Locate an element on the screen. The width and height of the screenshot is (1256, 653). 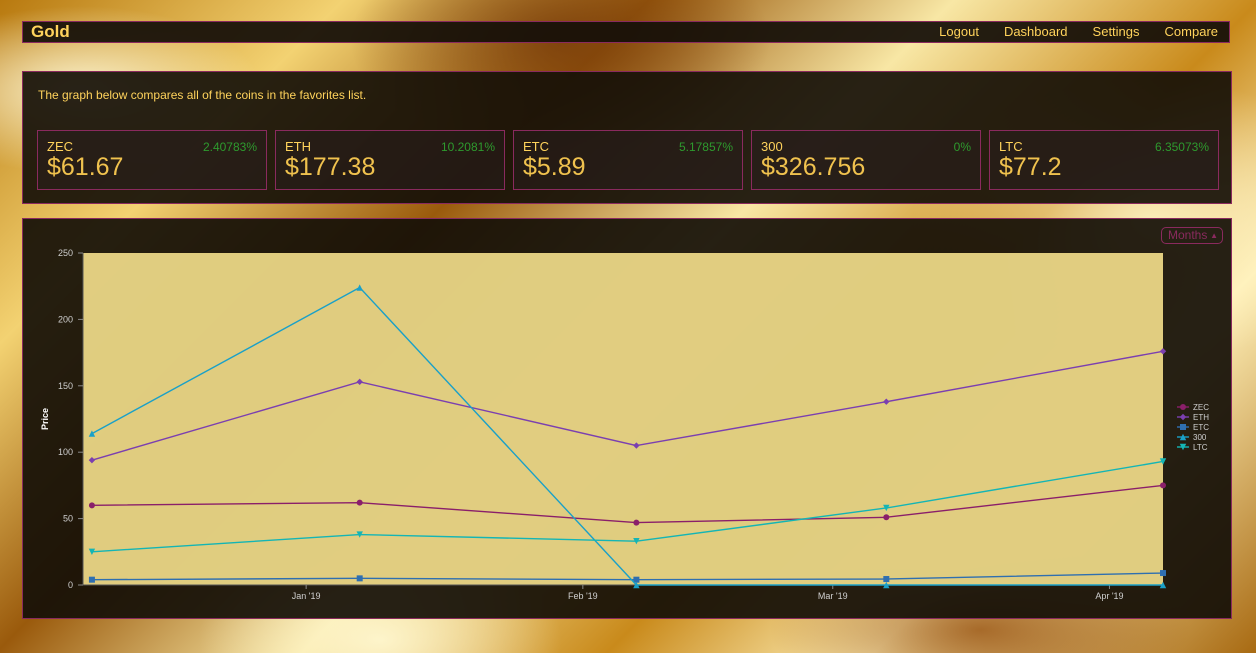
coin-change: 5.17857% is located at coordinates (705, 147).